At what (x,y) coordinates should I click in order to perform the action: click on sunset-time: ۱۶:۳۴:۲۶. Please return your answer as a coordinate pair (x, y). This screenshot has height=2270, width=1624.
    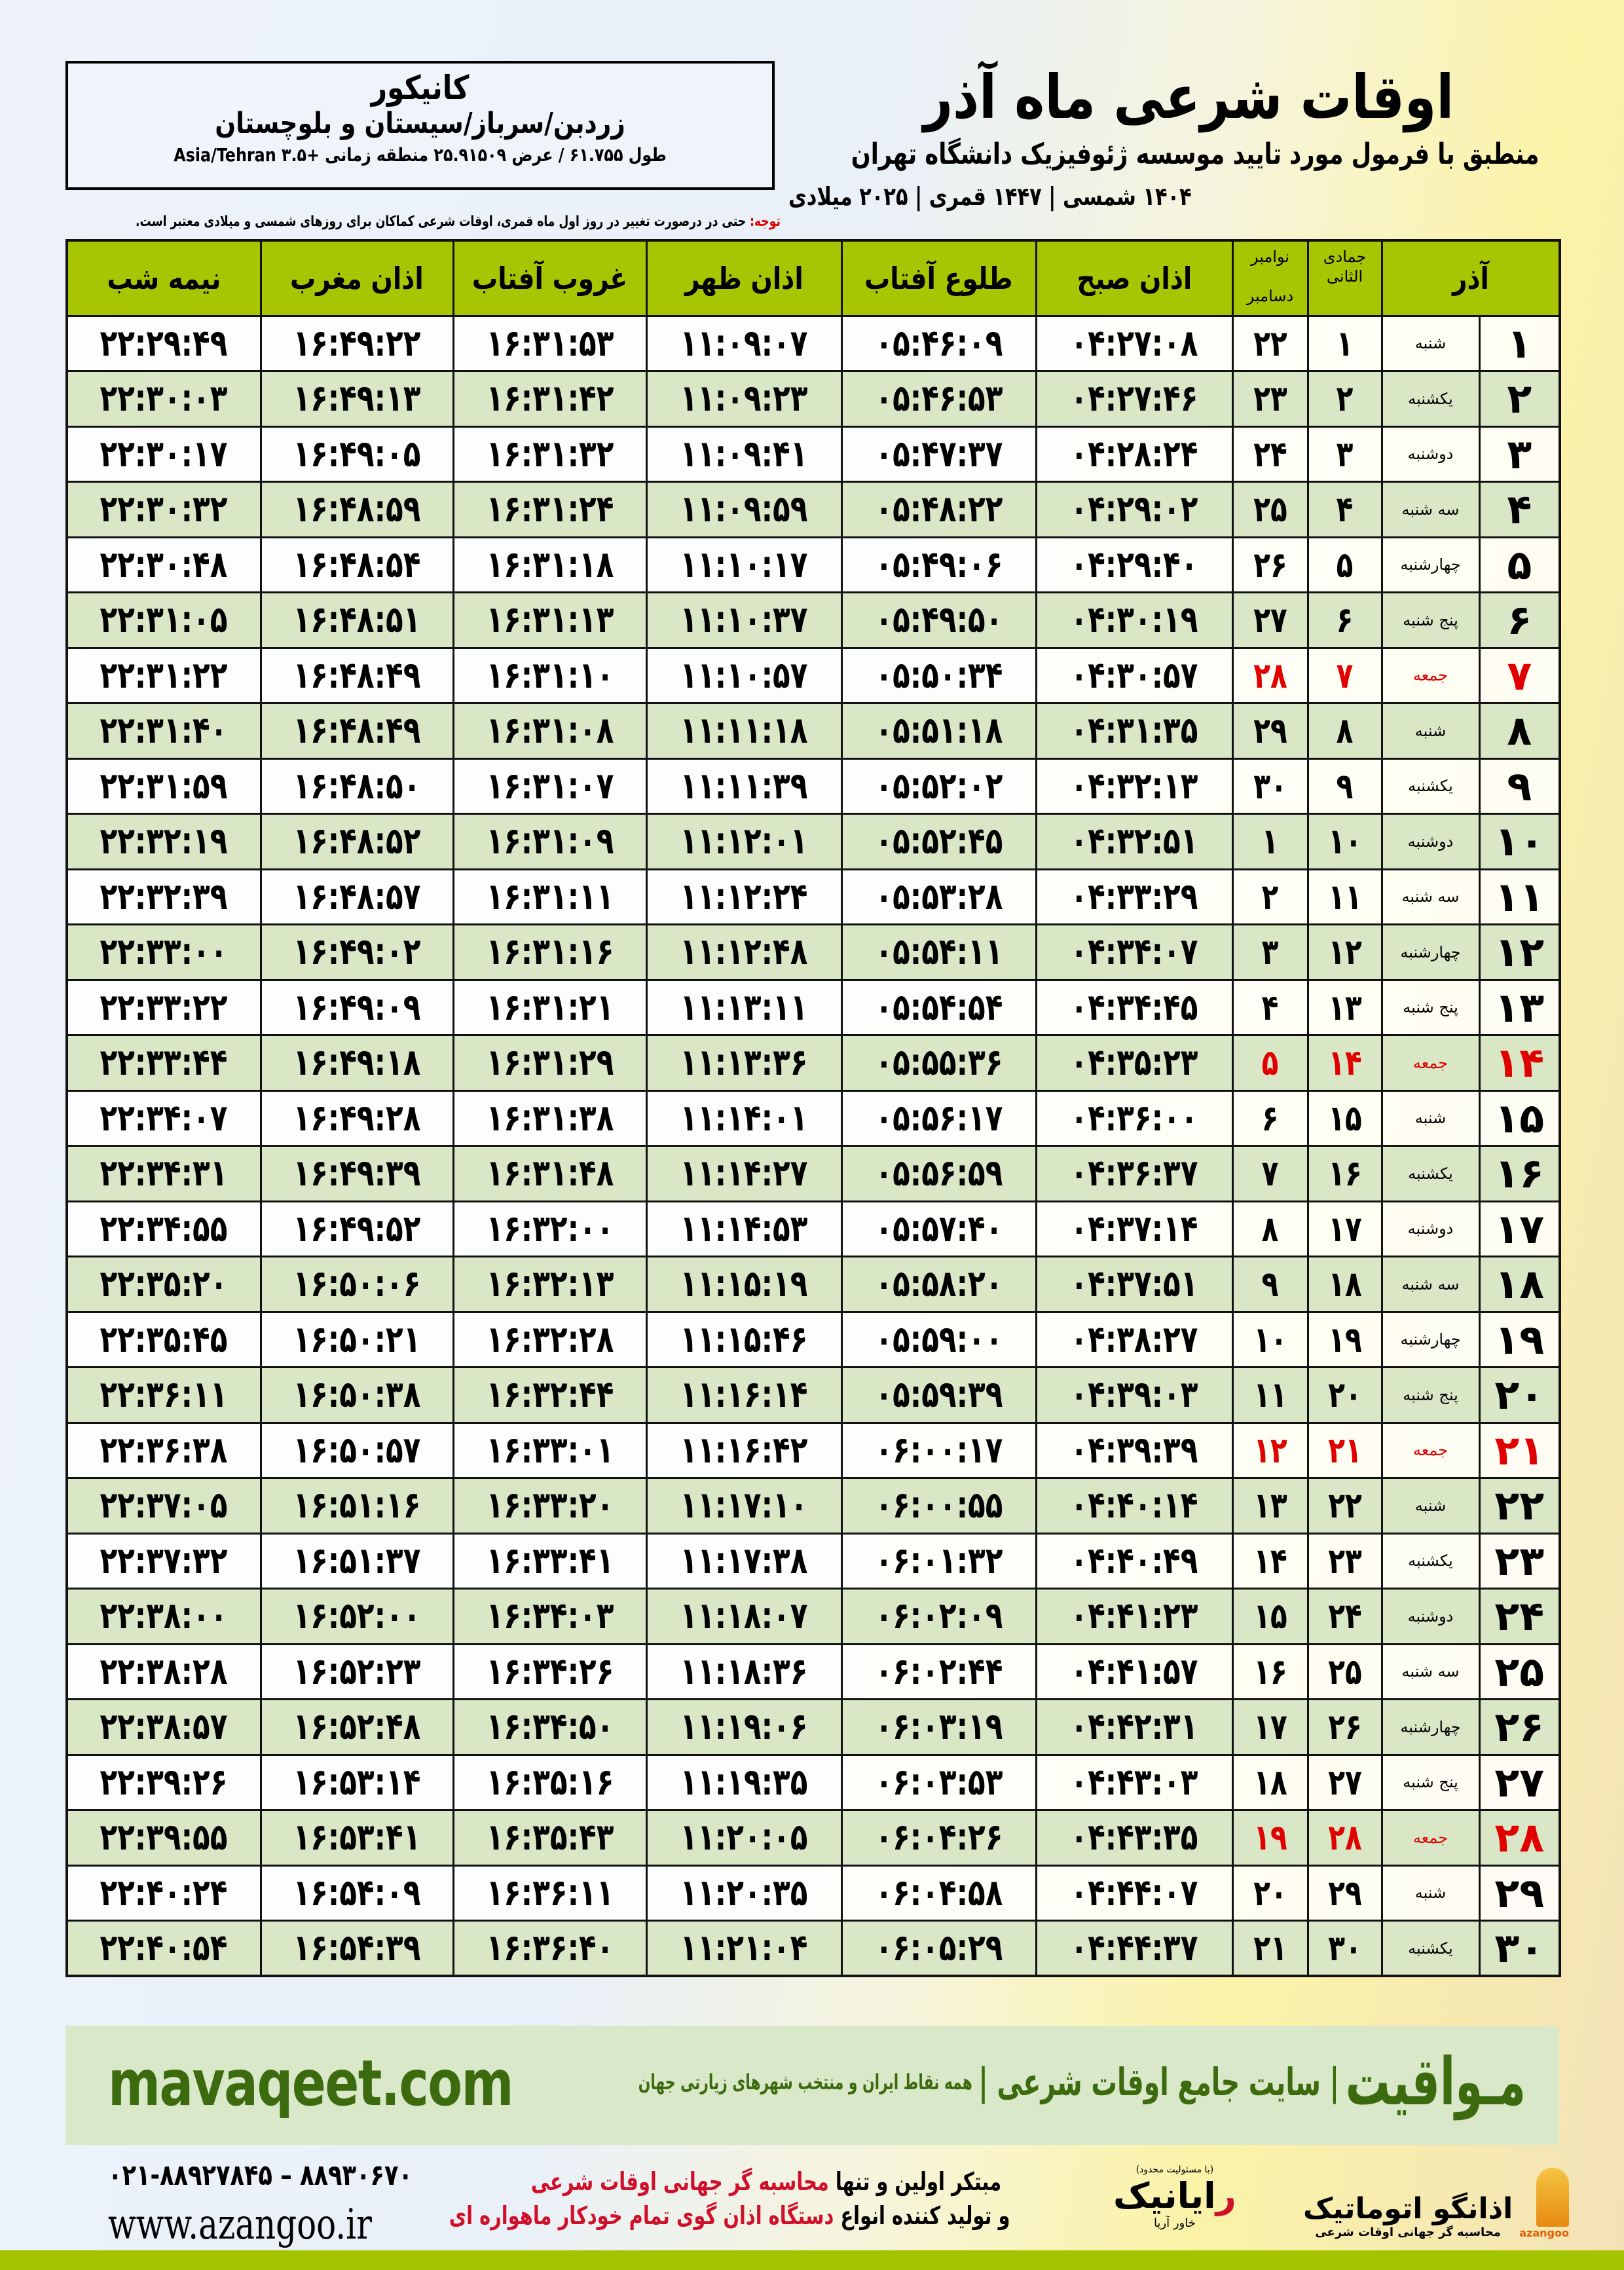
    Looking at the image, I should click on (550, 1671).